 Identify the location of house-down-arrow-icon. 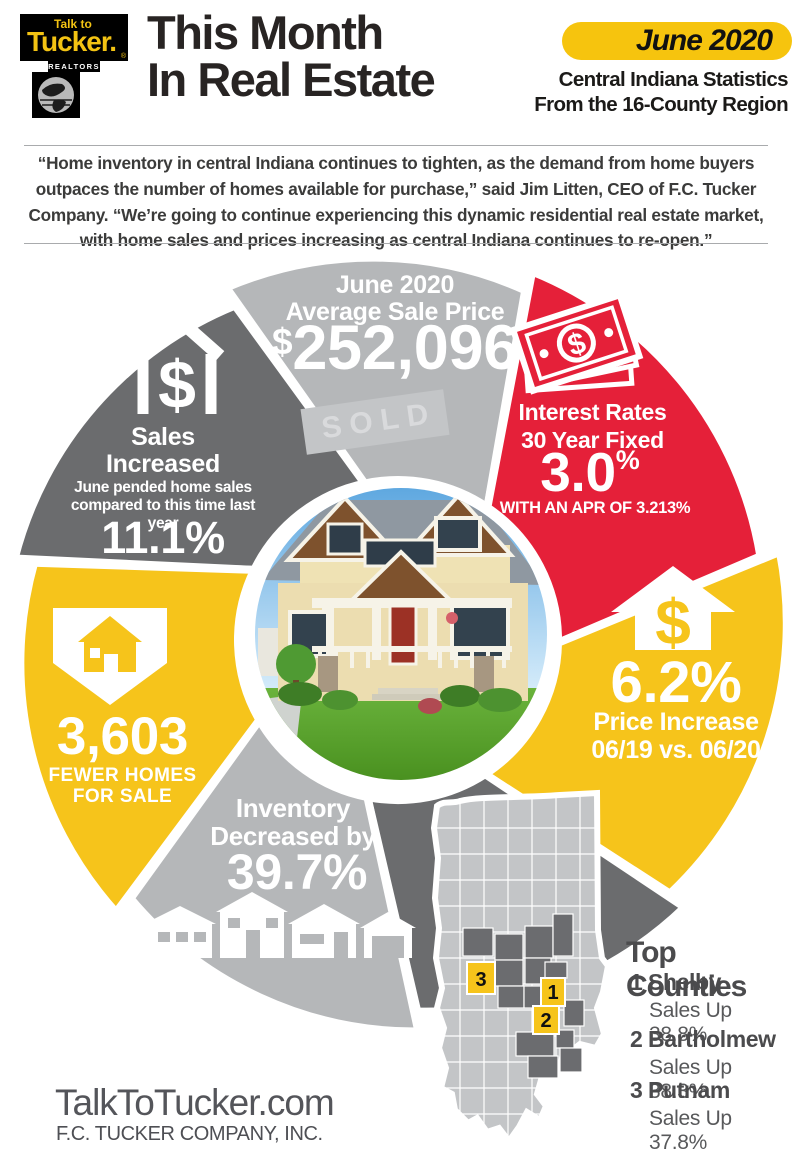
(110, 656).